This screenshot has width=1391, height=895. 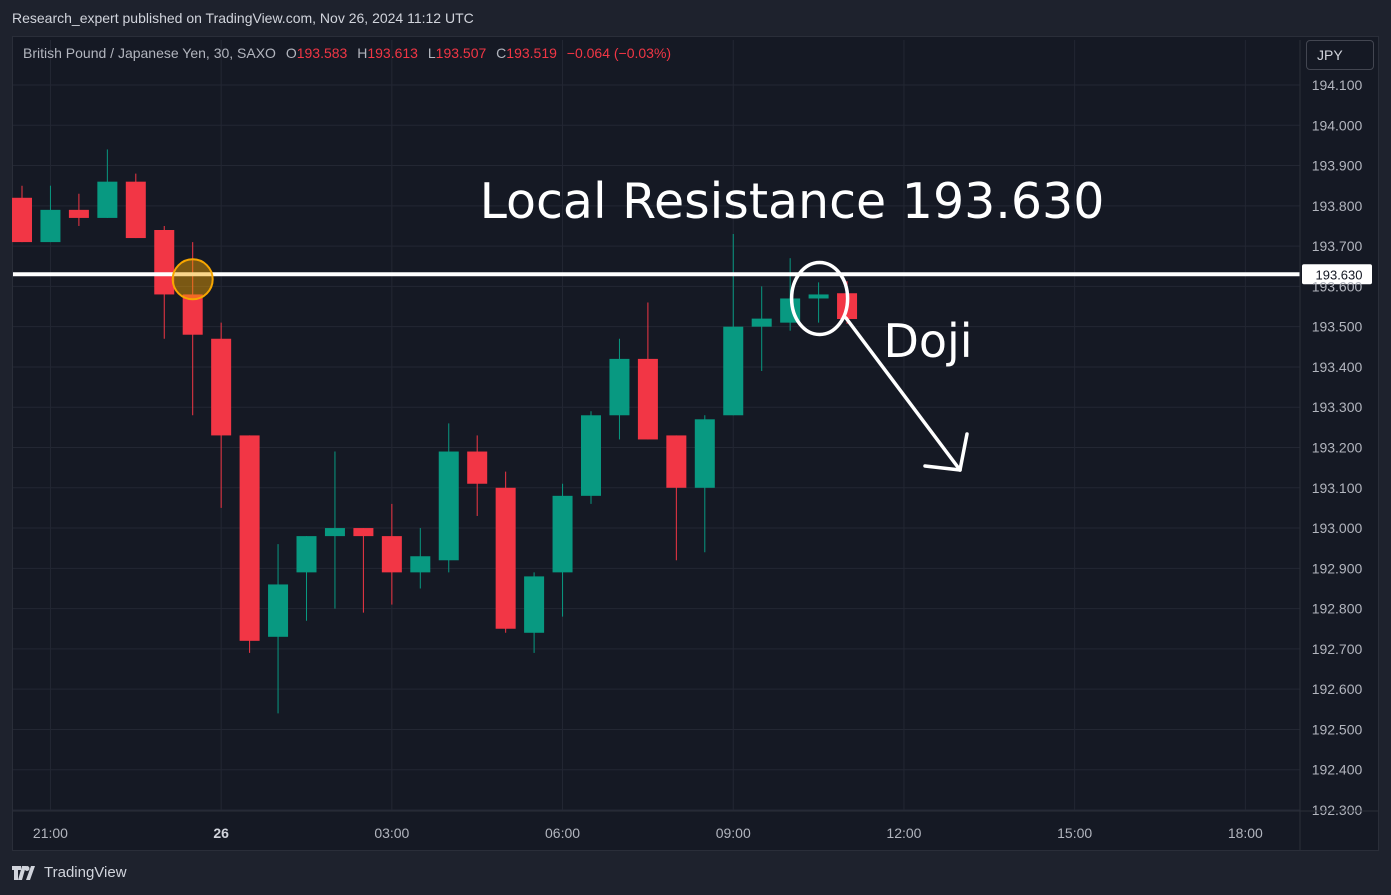 I want to click on open-label: O, so click(x=291, y=53).